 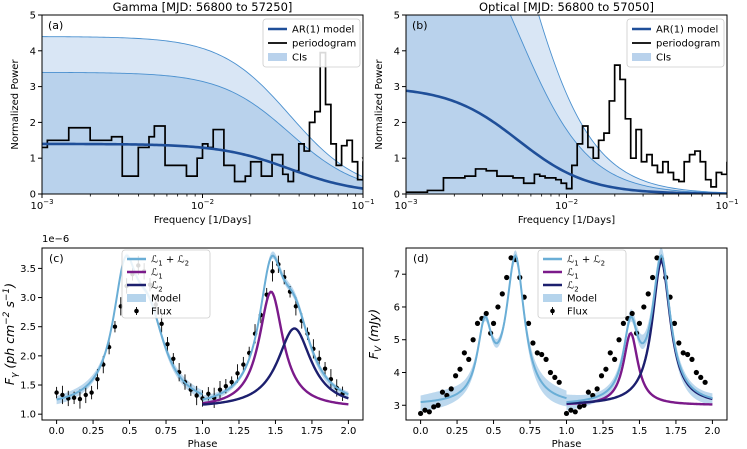 I want to click on legend-entry: CIs, so click(x=663, y=58).